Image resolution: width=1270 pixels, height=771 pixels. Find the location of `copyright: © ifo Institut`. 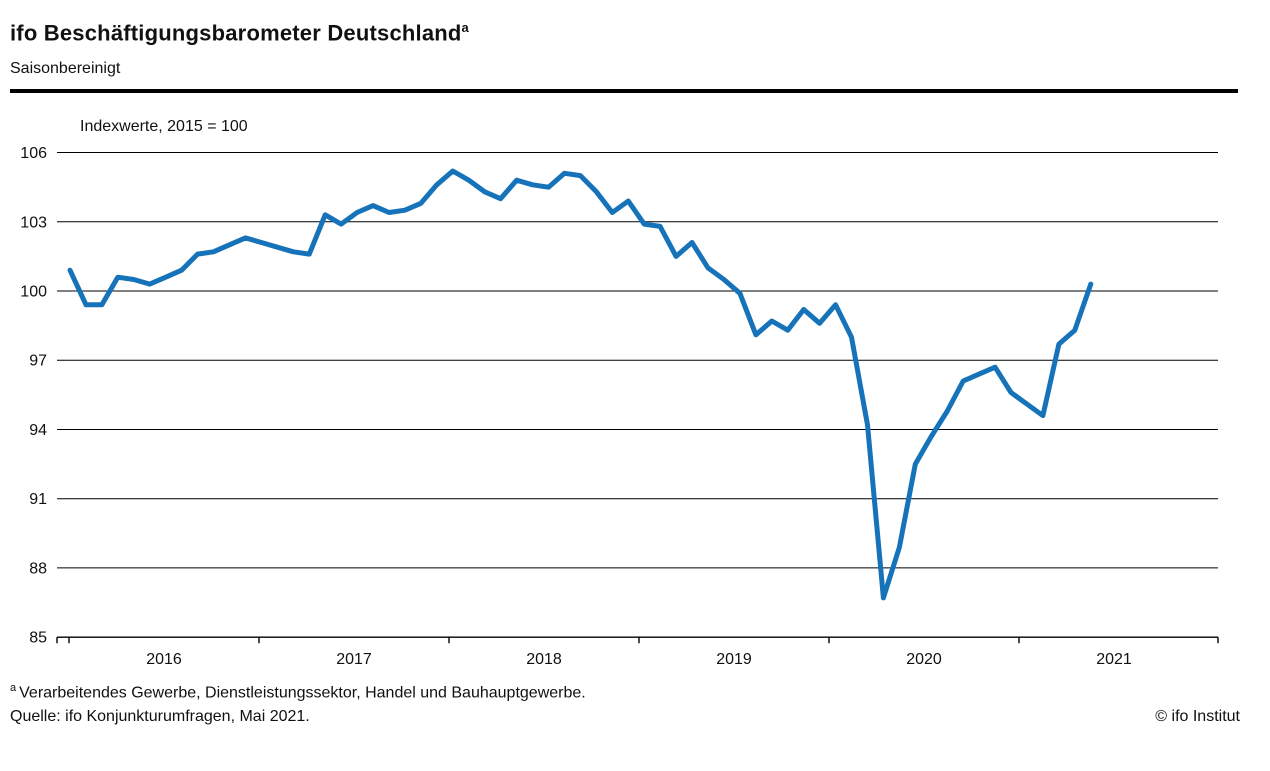

copyright: © ifo Institut is located at coordinates (1197, 716).